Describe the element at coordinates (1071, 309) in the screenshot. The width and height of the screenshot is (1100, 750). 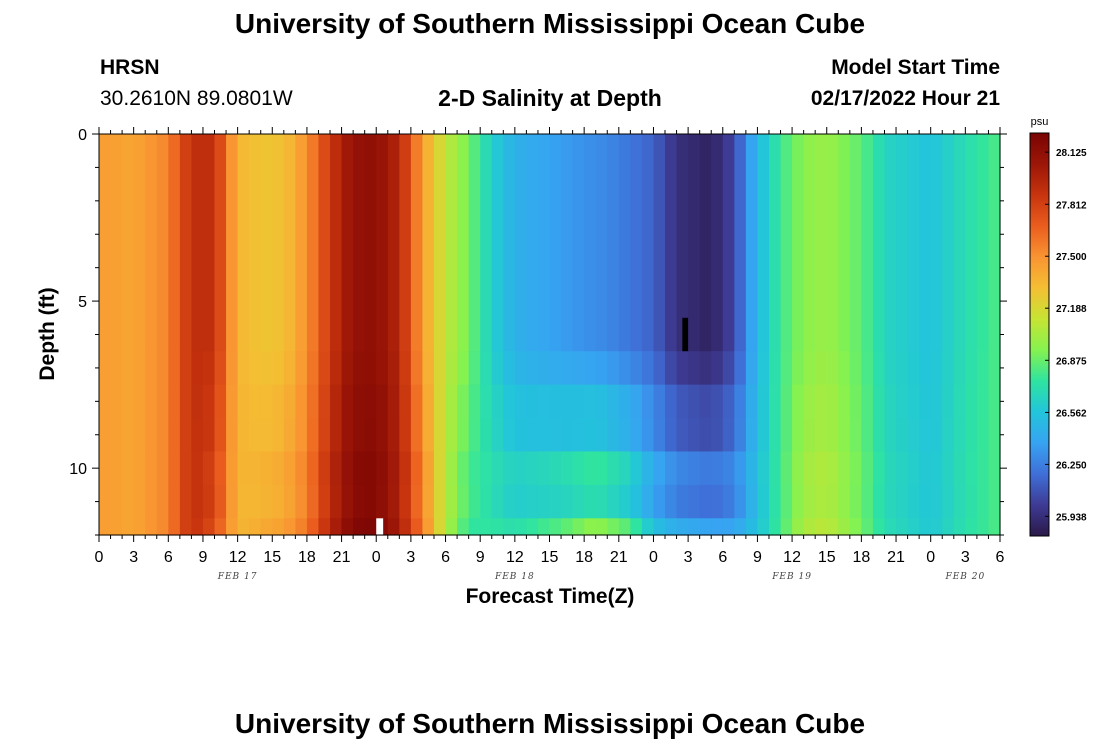
I see `colorbar-tick-label: 27.188` at that location.